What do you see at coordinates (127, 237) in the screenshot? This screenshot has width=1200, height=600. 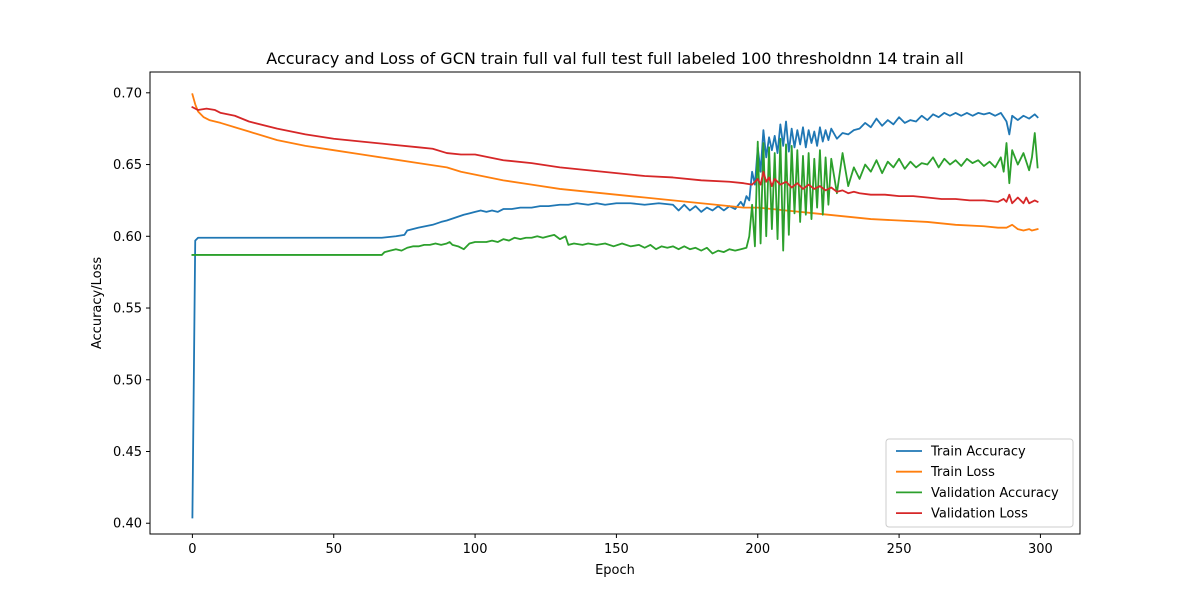 I see `y-tick-label-4: 0.60` at bounding box center [127, 237].